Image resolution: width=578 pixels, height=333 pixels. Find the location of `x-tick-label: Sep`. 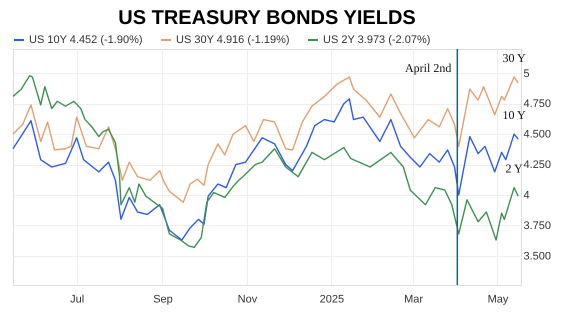

x-tick-label: Sep is located at coordinates (163, 300).